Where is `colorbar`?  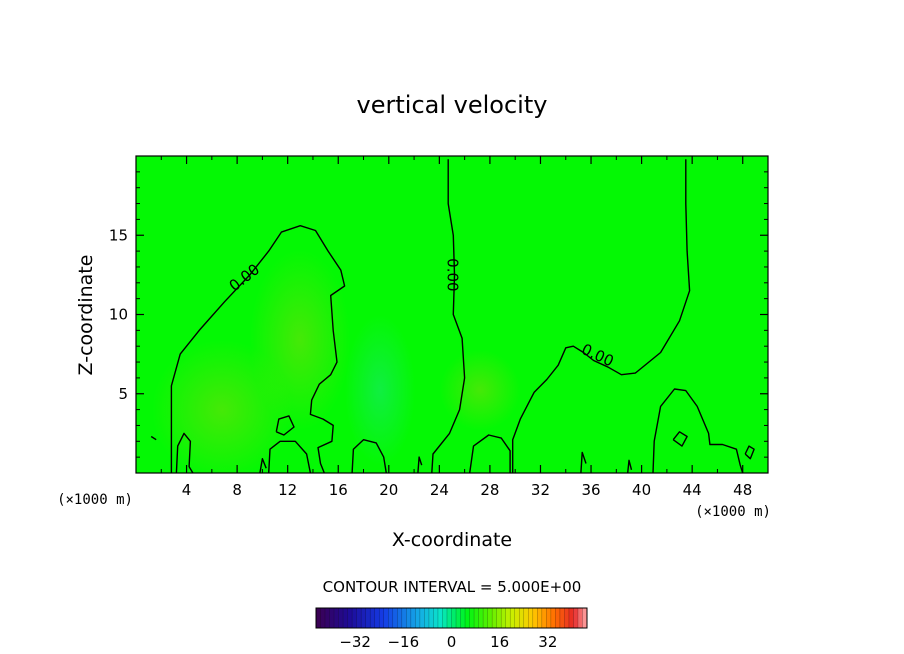 colorbar is located at coordinates (451, 618).